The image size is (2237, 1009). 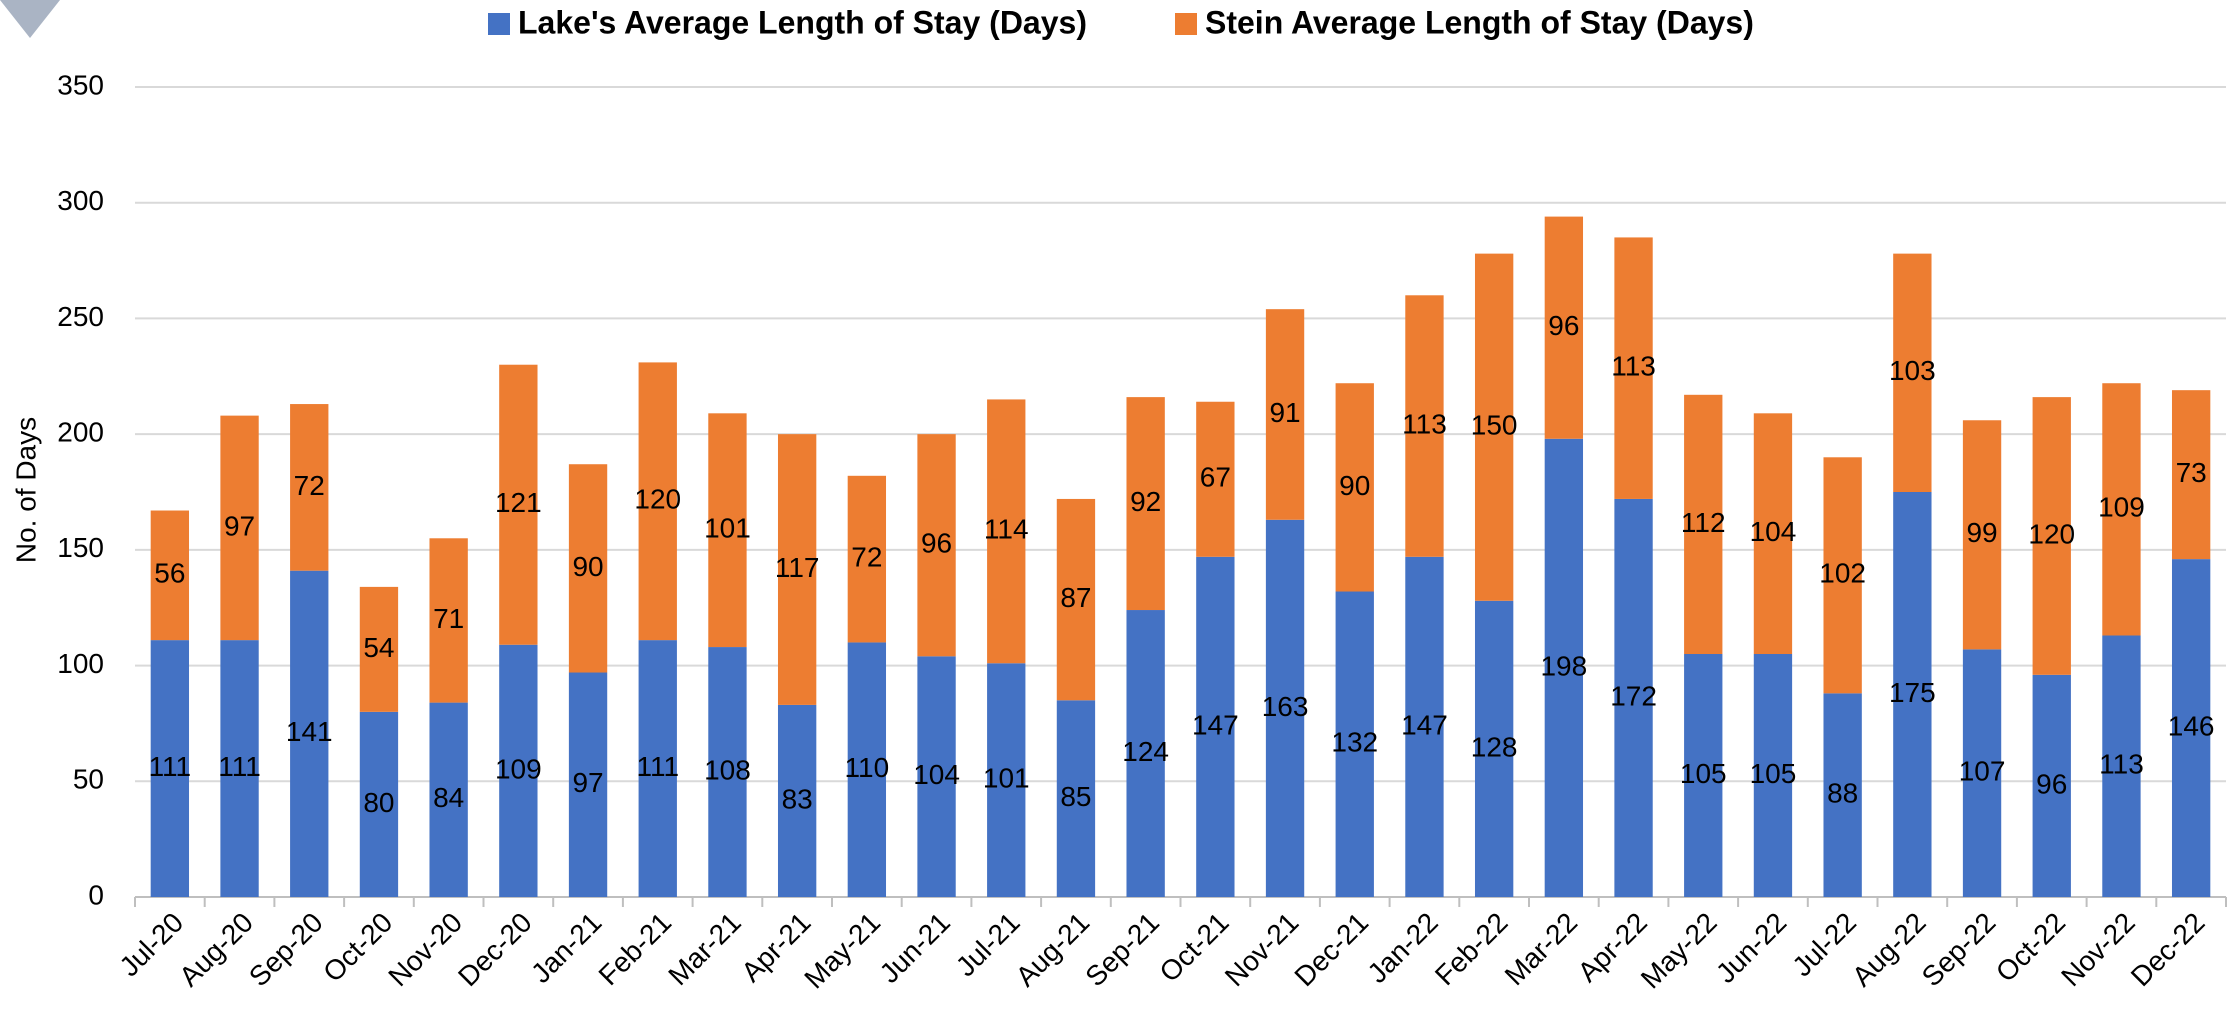 What do you see at coordinates (30, 19) in the screenshot?
I see `corner-arrow` at bounding box center [30, 19].